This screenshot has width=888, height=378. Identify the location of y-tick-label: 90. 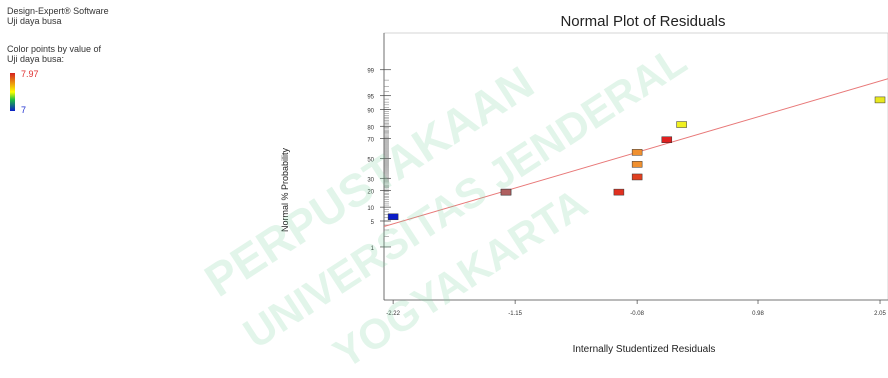
(370, 112).